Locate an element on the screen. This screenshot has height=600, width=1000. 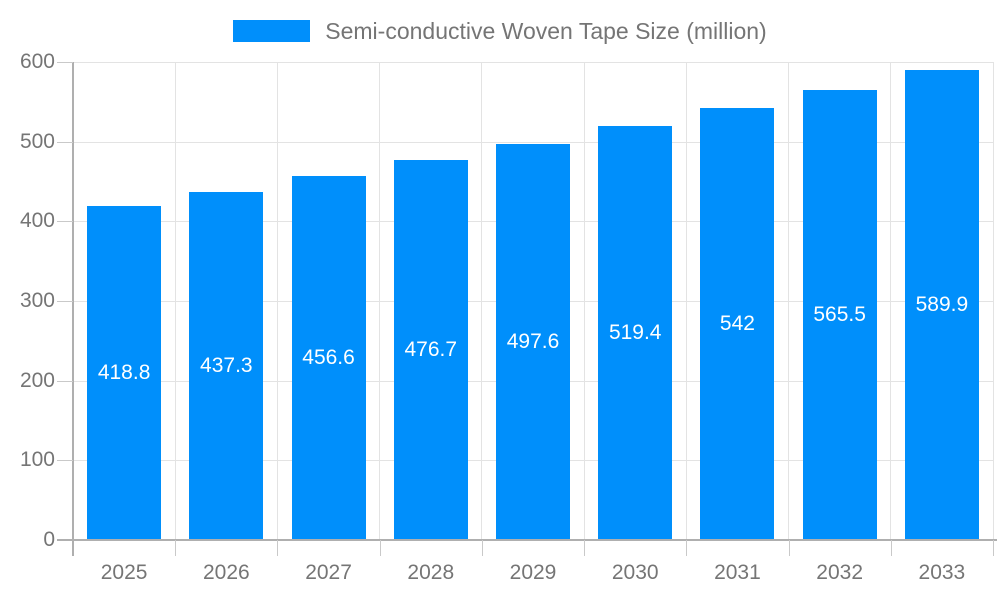
y-axis-label: 600 is located at coordinates (37, 61).